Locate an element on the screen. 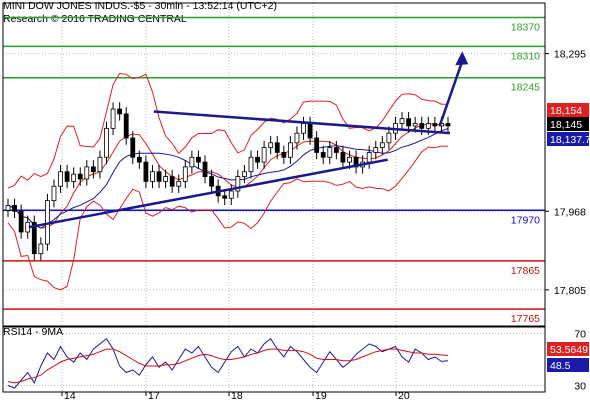  x-tick-label: 19 is located at coordinates (321, 395).